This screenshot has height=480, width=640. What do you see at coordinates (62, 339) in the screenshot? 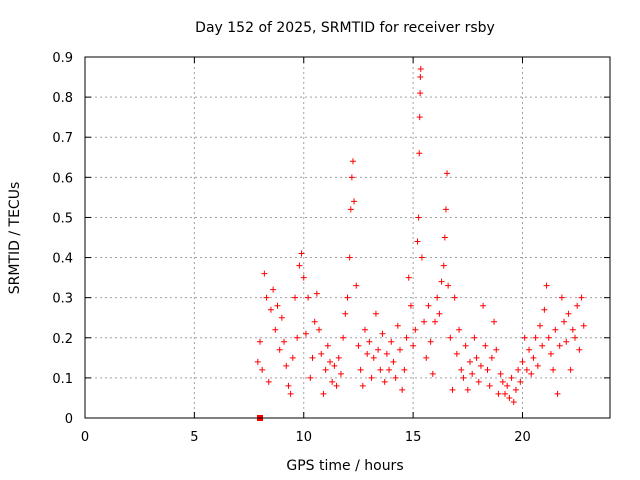
I see `y-tick-label: 0.2` at bounding box center [62, 339].